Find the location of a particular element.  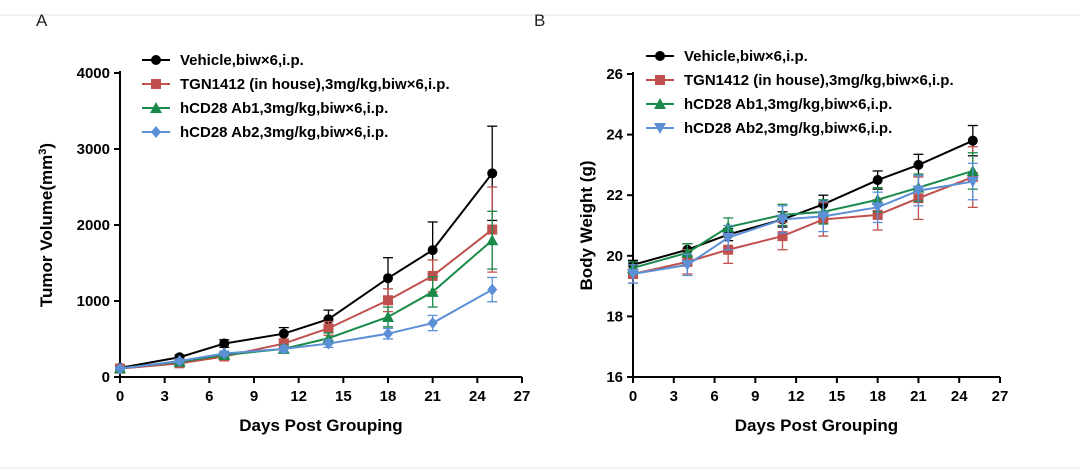

panel-letter: A is located at coordinates (42, 20).